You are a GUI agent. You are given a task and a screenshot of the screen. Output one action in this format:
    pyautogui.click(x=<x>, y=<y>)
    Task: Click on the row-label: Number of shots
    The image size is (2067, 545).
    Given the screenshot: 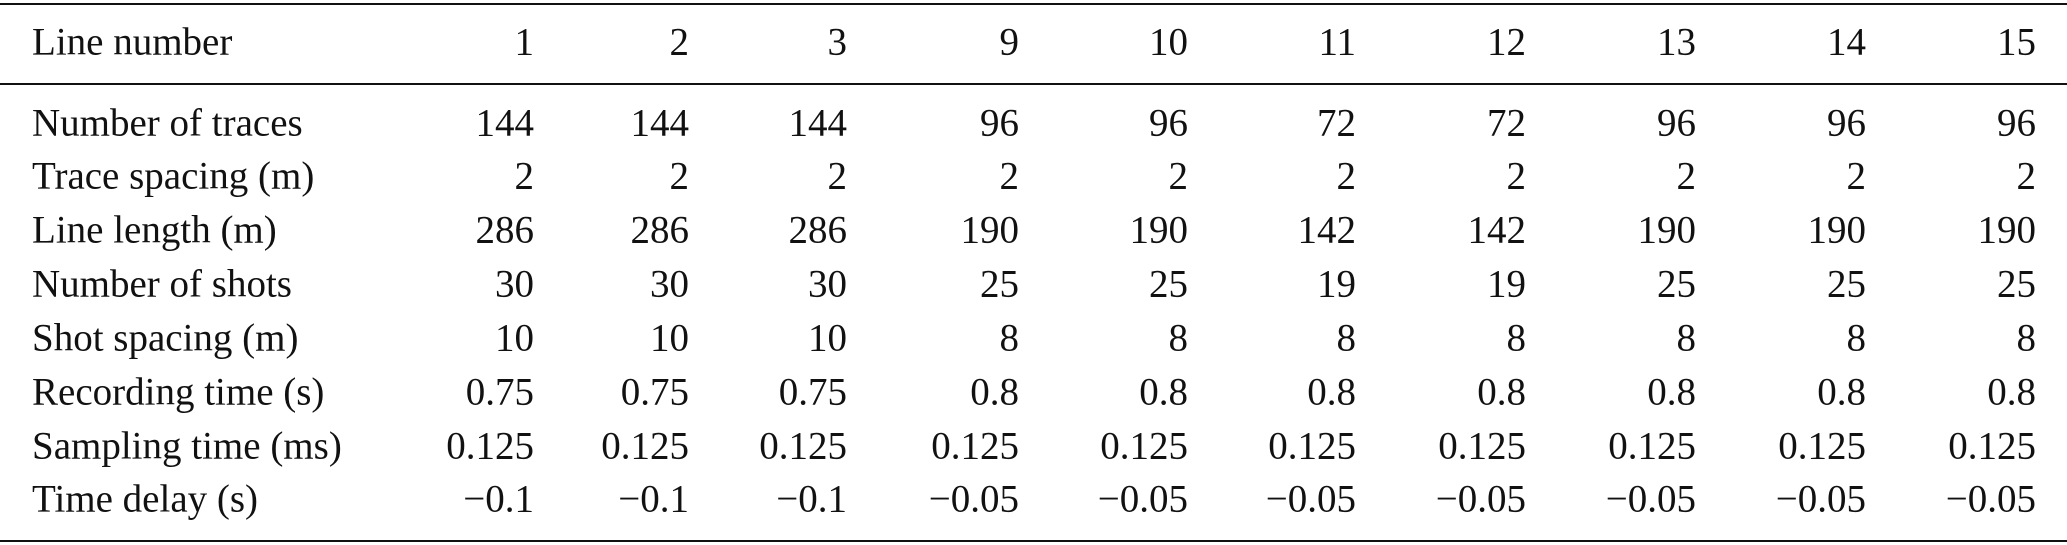 What is the action you would take?
    pyautogui.click(x=162, y=284)
    